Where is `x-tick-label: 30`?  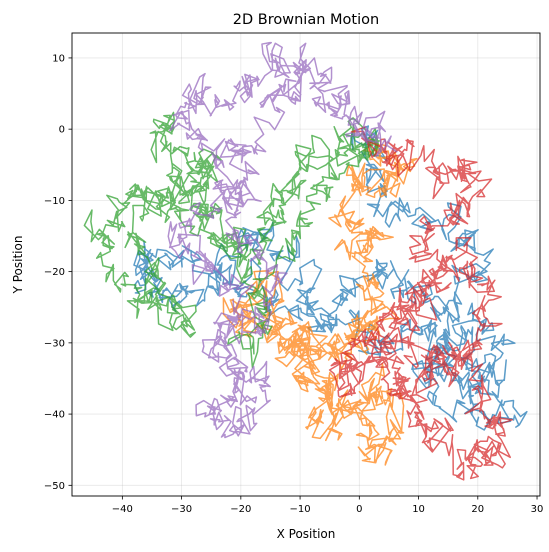 x-tick-label: 30 is located at coordinates (537, 509).